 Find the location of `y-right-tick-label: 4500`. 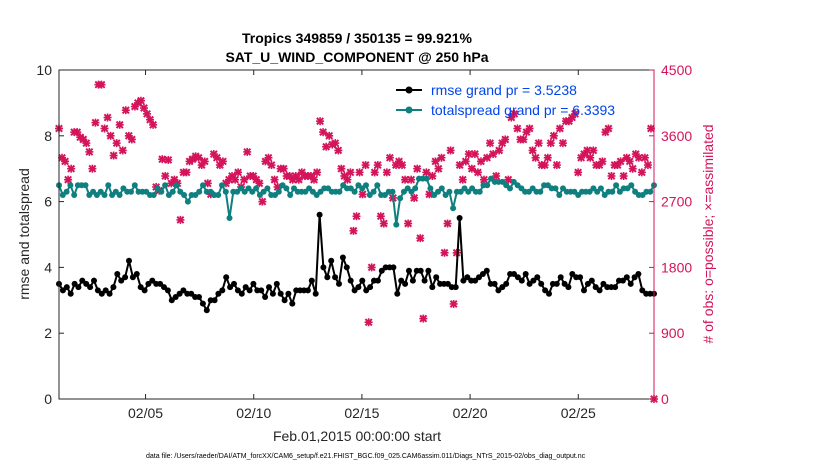

y-right-tick-label: 4500 is located at coordinates (676, 70).